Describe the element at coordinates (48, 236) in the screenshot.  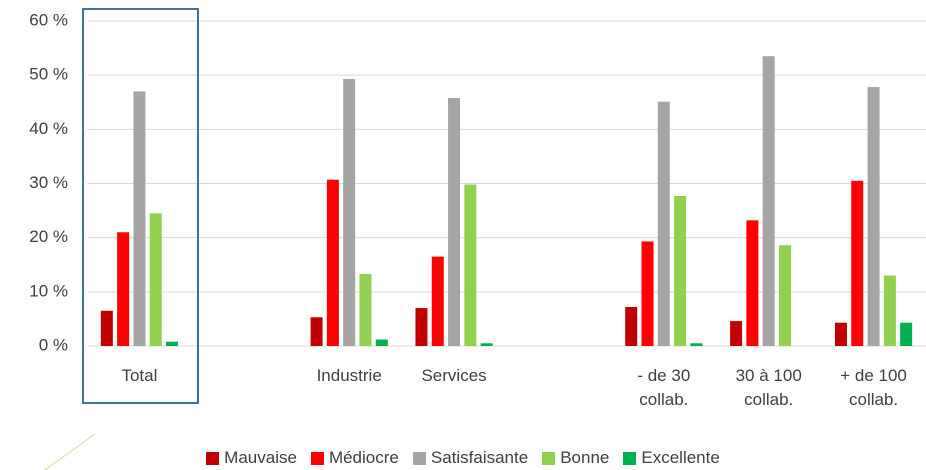
I see `y-tick-label: 20 %` at that location.